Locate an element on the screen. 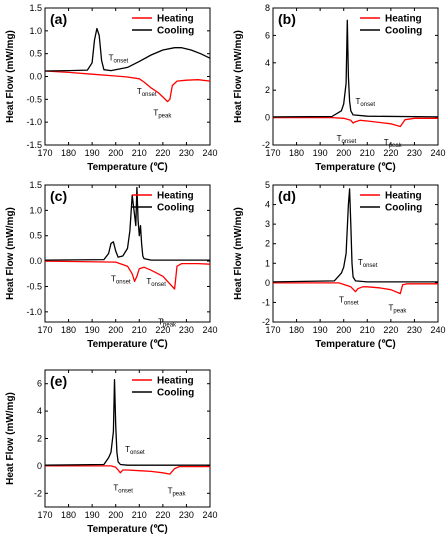 This screenshot has width=448, height=550. panel-label: (e) is located at coordinates (58, 381).